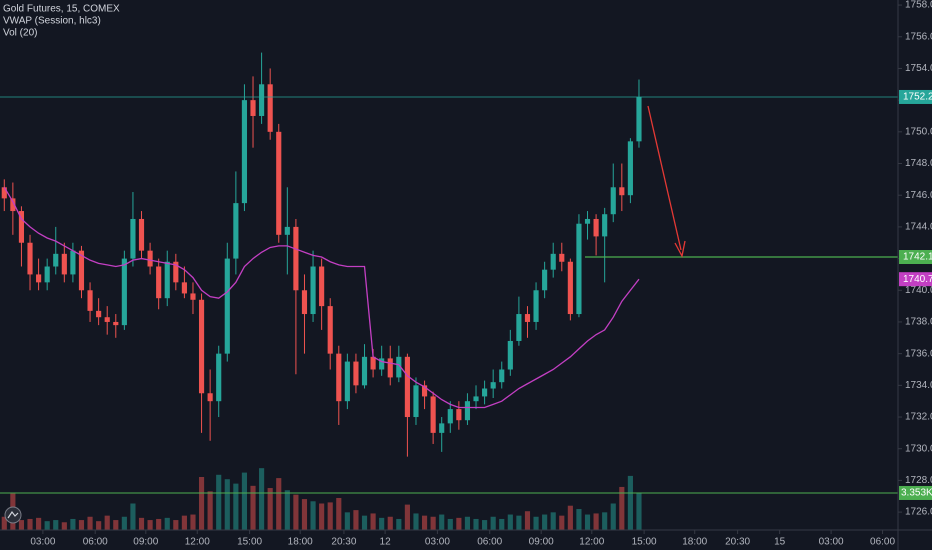 The width and height of the screenshot is (932, 550). I want to click on x-tick-label: 12, so click(386, 542).